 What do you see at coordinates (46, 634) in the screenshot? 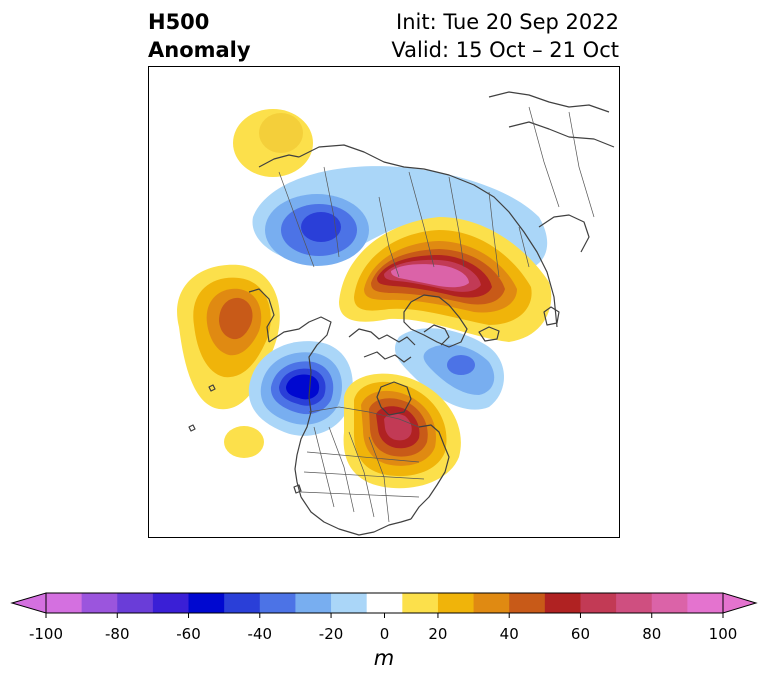
I see `colorbar-tick-label: -100` at bounding box center [46, 634].